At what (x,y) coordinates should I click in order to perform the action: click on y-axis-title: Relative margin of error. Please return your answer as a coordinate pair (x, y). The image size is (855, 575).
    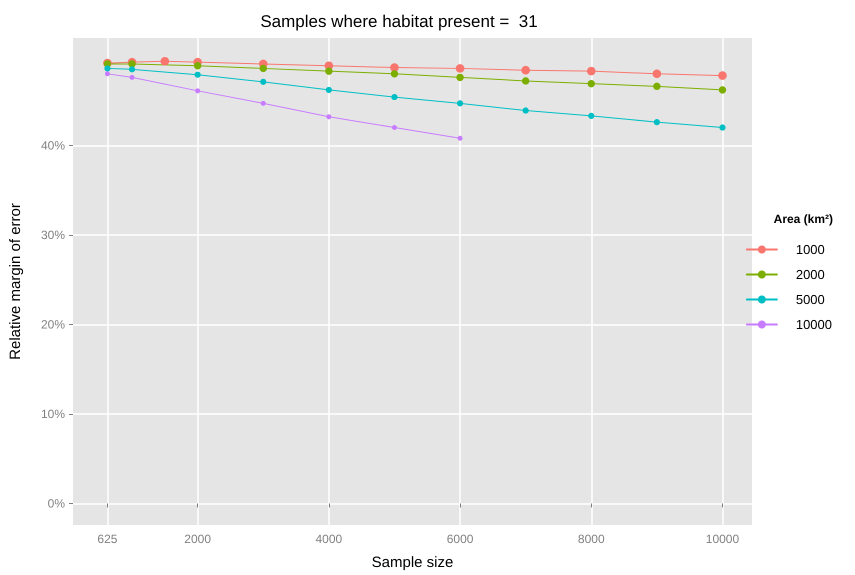
    Looking at the image, I should click on (15, 281).